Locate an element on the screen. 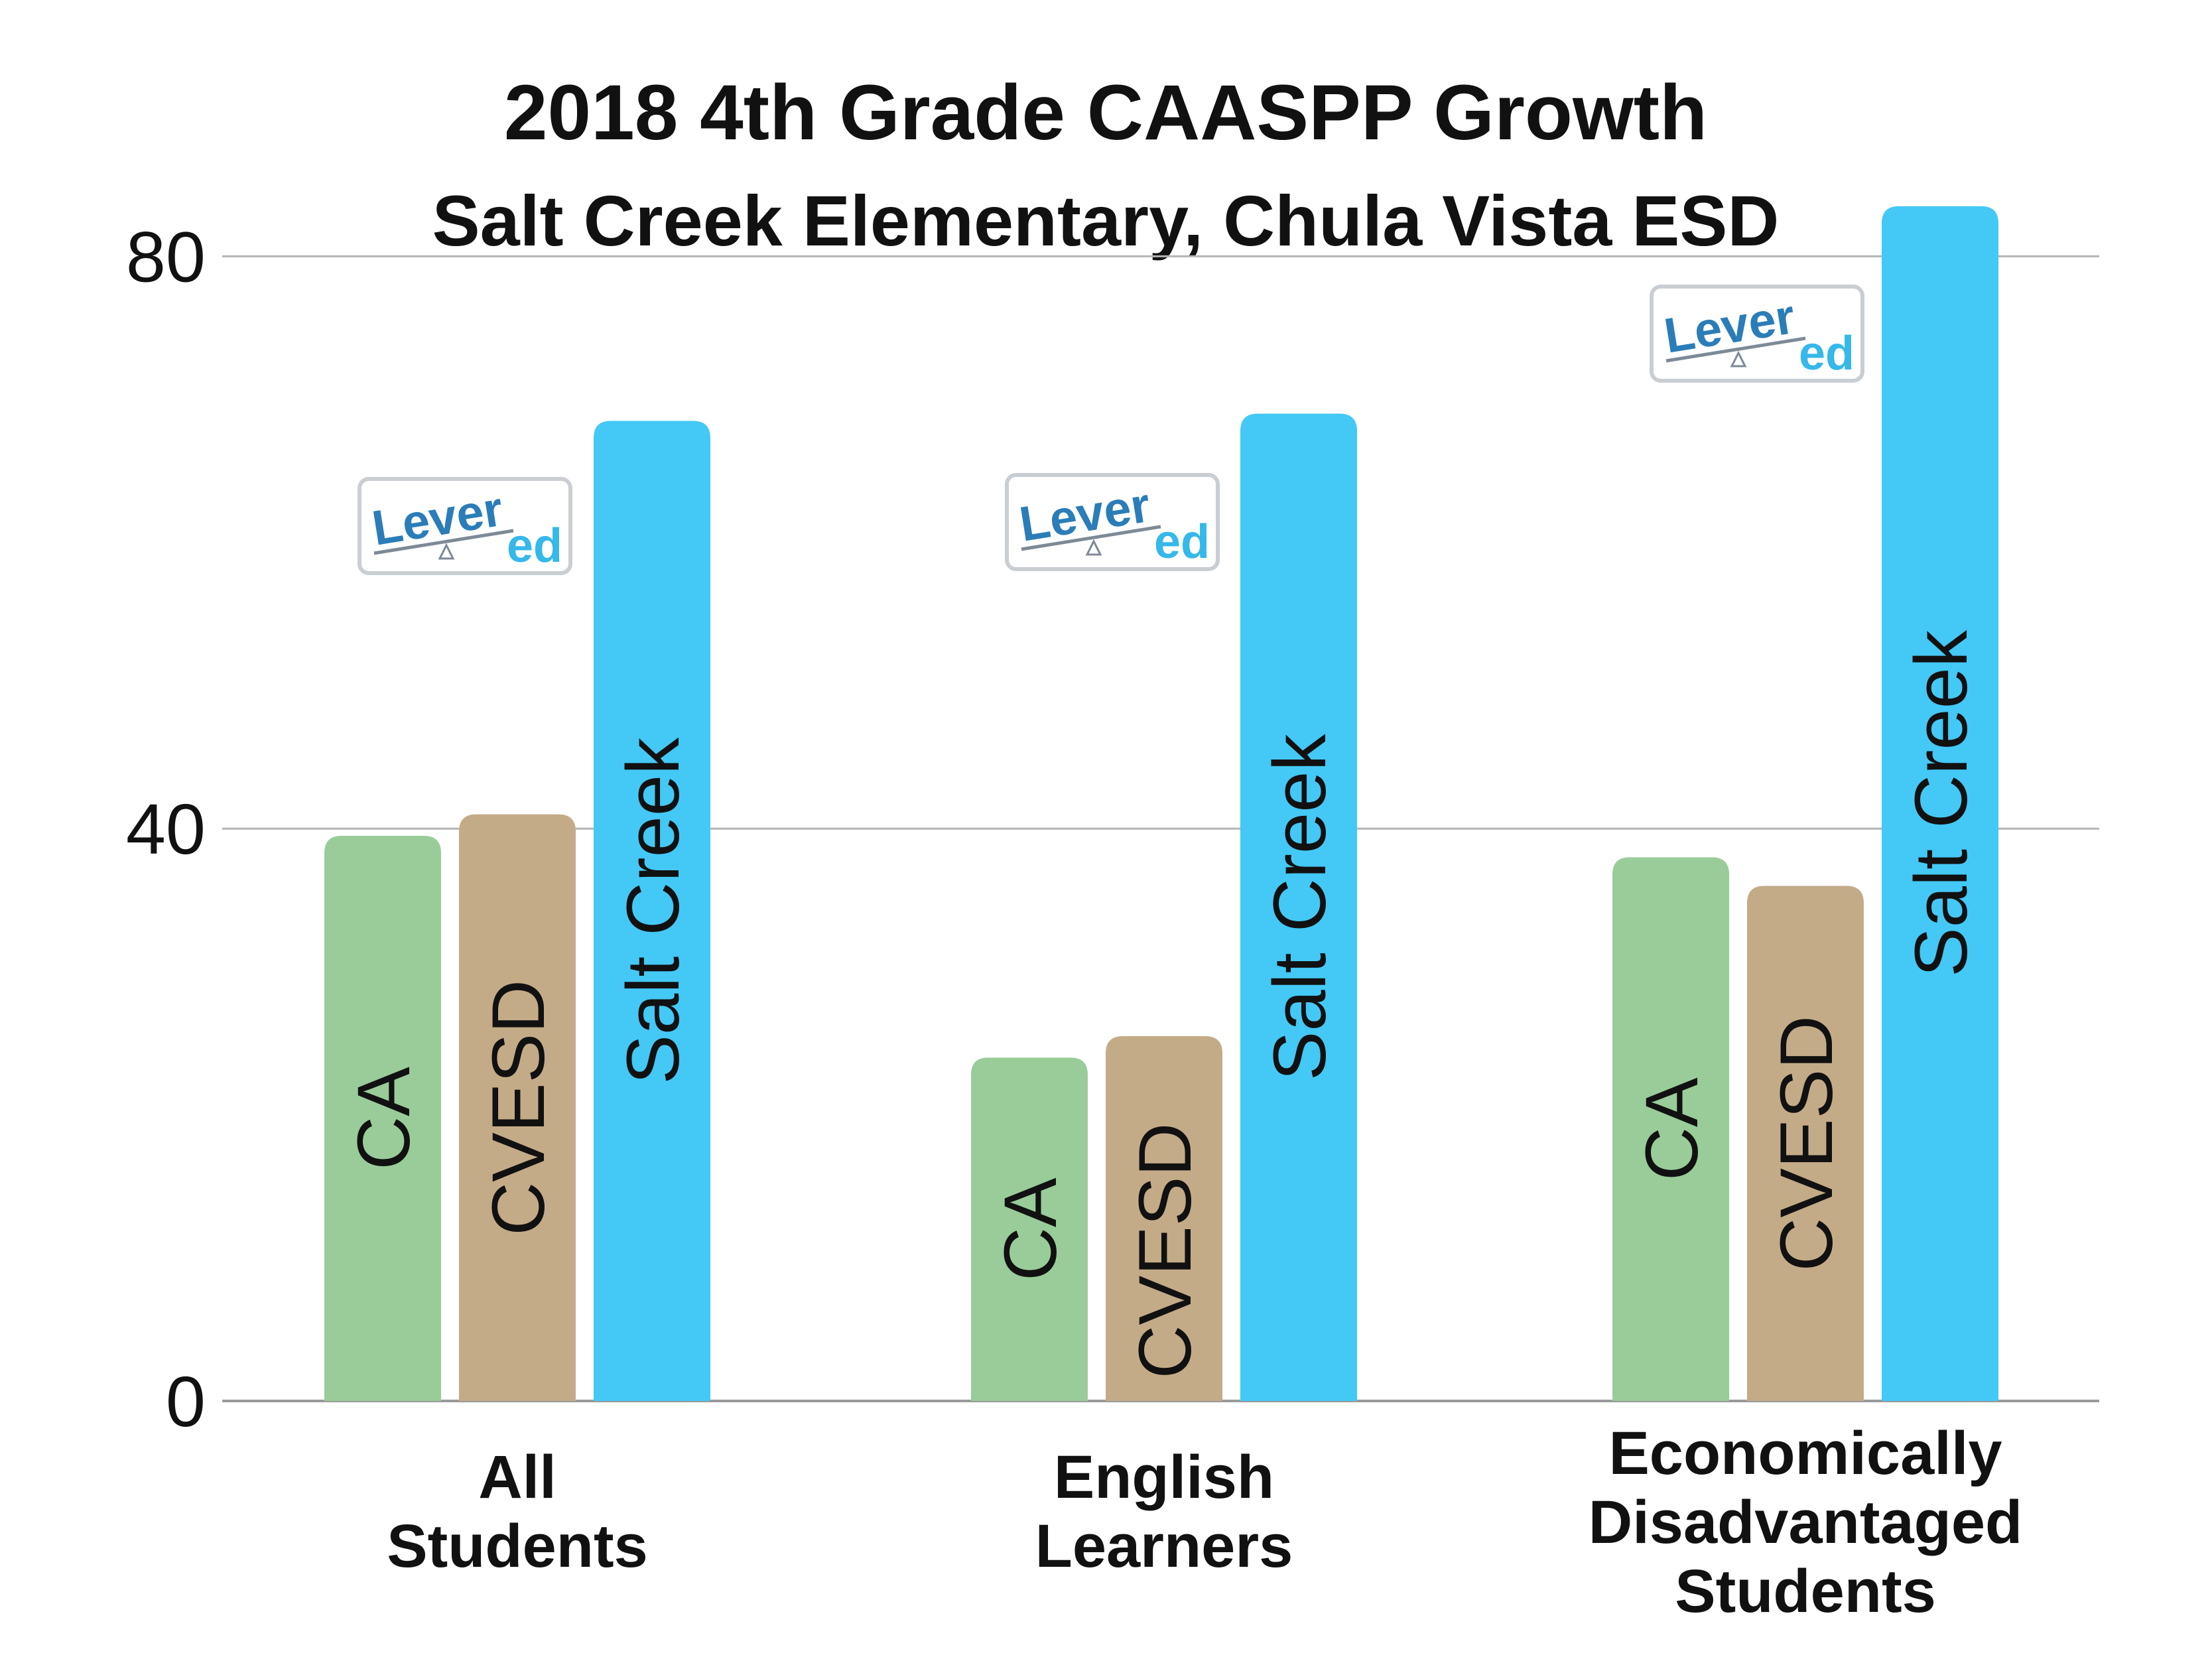 Image resolution: width=2212 pixels, height=1659 pixels. chart-title: 2018 4th Grade CAASPP Growth is located at coordinates (1105, 113).